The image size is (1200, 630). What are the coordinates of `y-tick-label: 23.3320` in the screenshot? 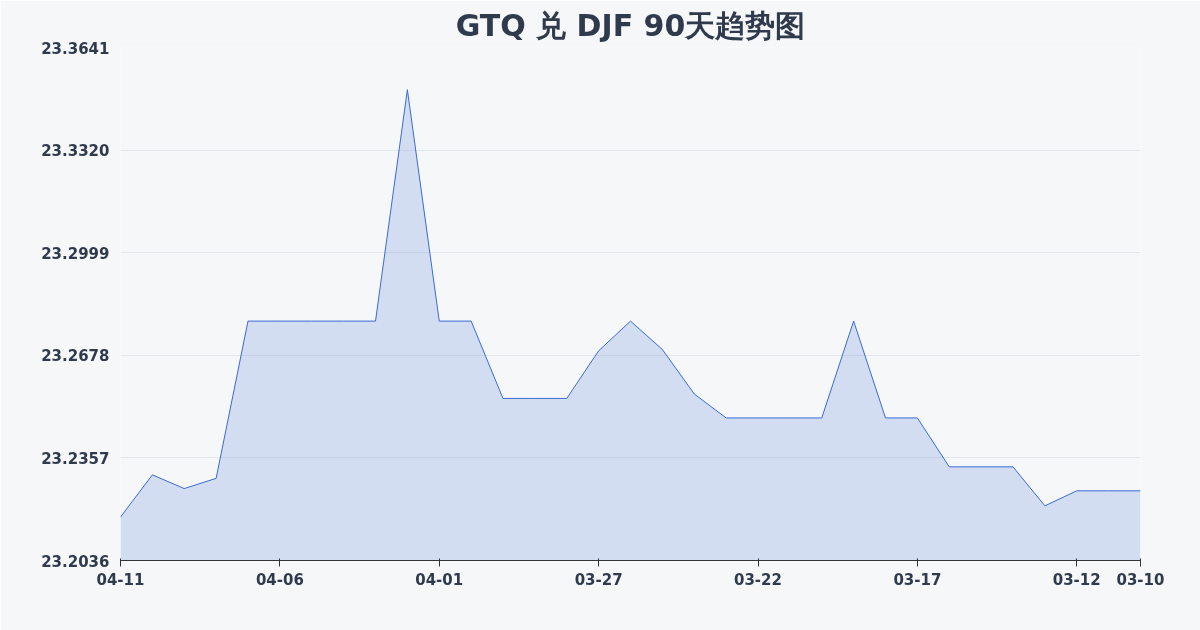 It's located at (75, 151).